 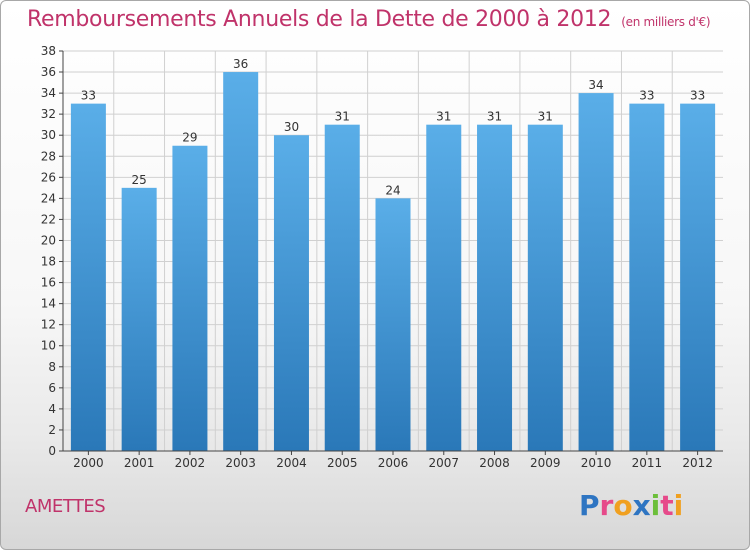 What do you see at coordinates (596, 463) in the screenshot?
I see `x-tick-label: 2010` at bounding box center [596, 463].